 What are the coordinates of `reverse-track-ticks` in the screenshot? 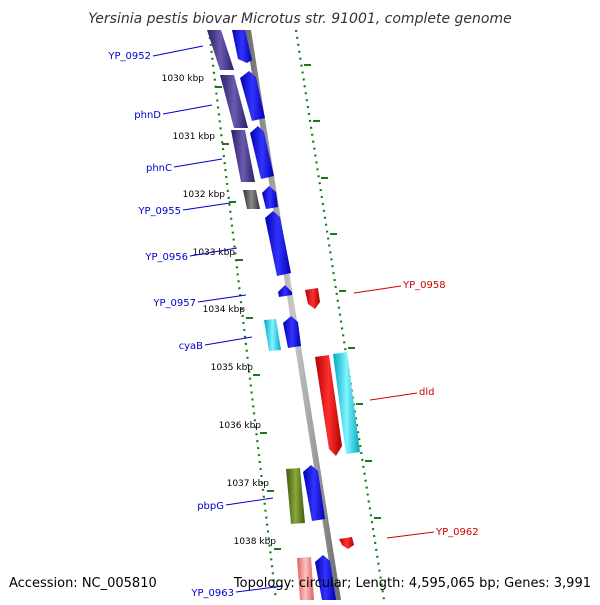 It's located at (342, 291).